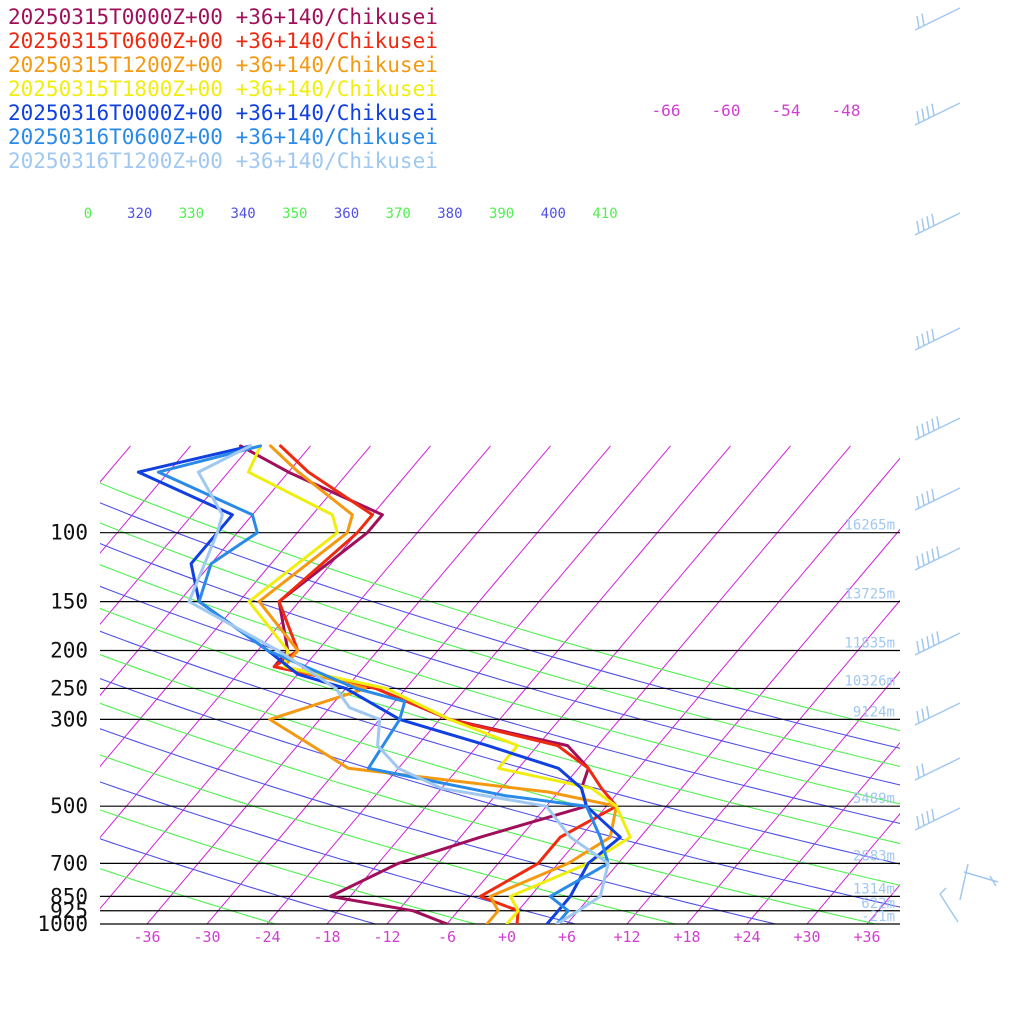 The width and height of the screenshot is (1024, 1024). Describe the element at coordinates (567, 937) in the screenshot. I see `temperature-tick: +6` at that location.